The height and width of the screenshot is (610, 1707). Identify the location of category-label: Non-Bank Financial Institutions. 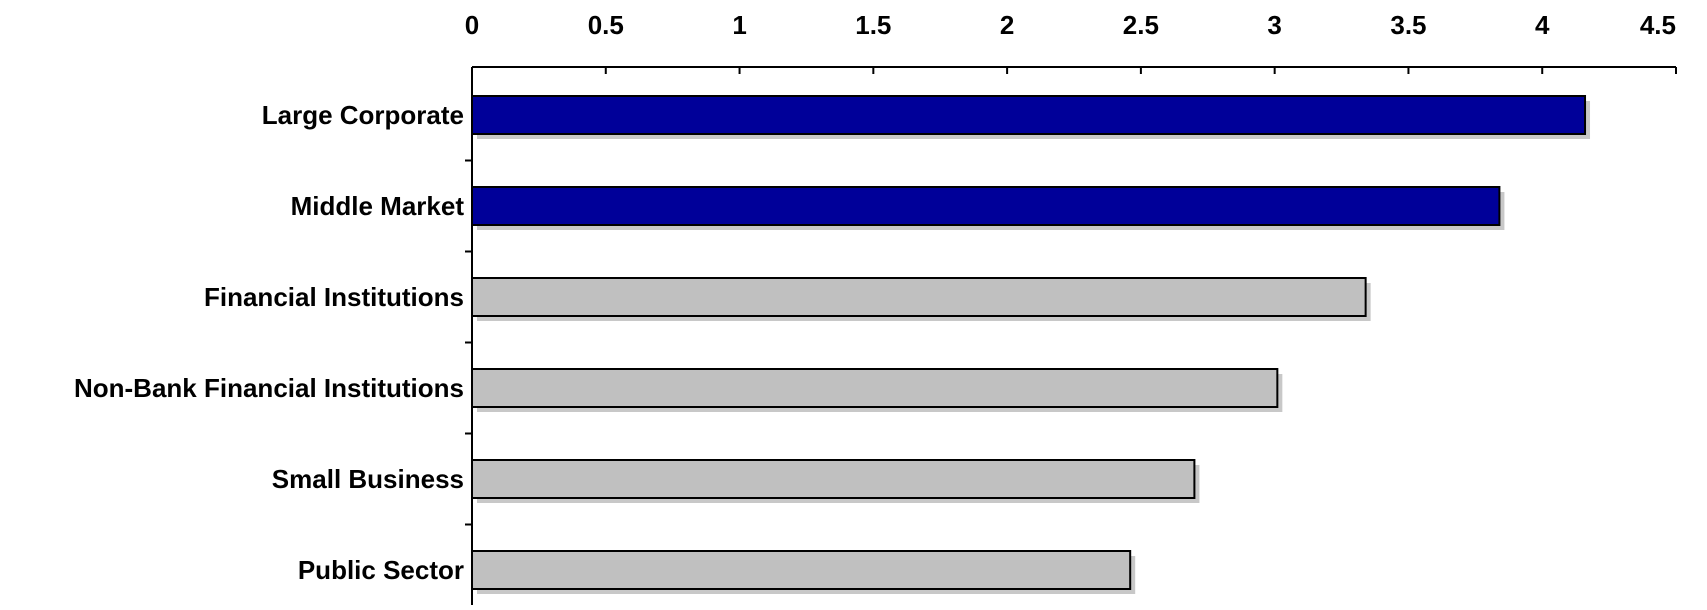
(269, 388).